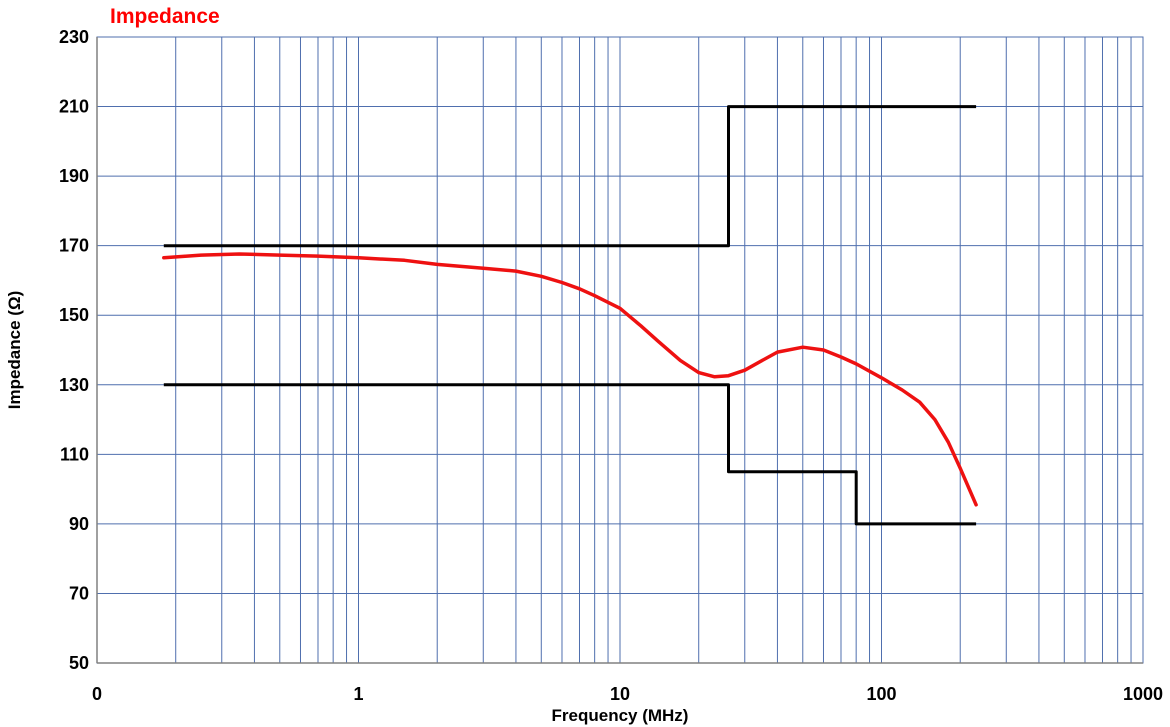 This screenshot has height=727, width=1170. Describe the element at coordinates (620, 694) in the screenshot. I see `x-tick-label: 10` at that location.